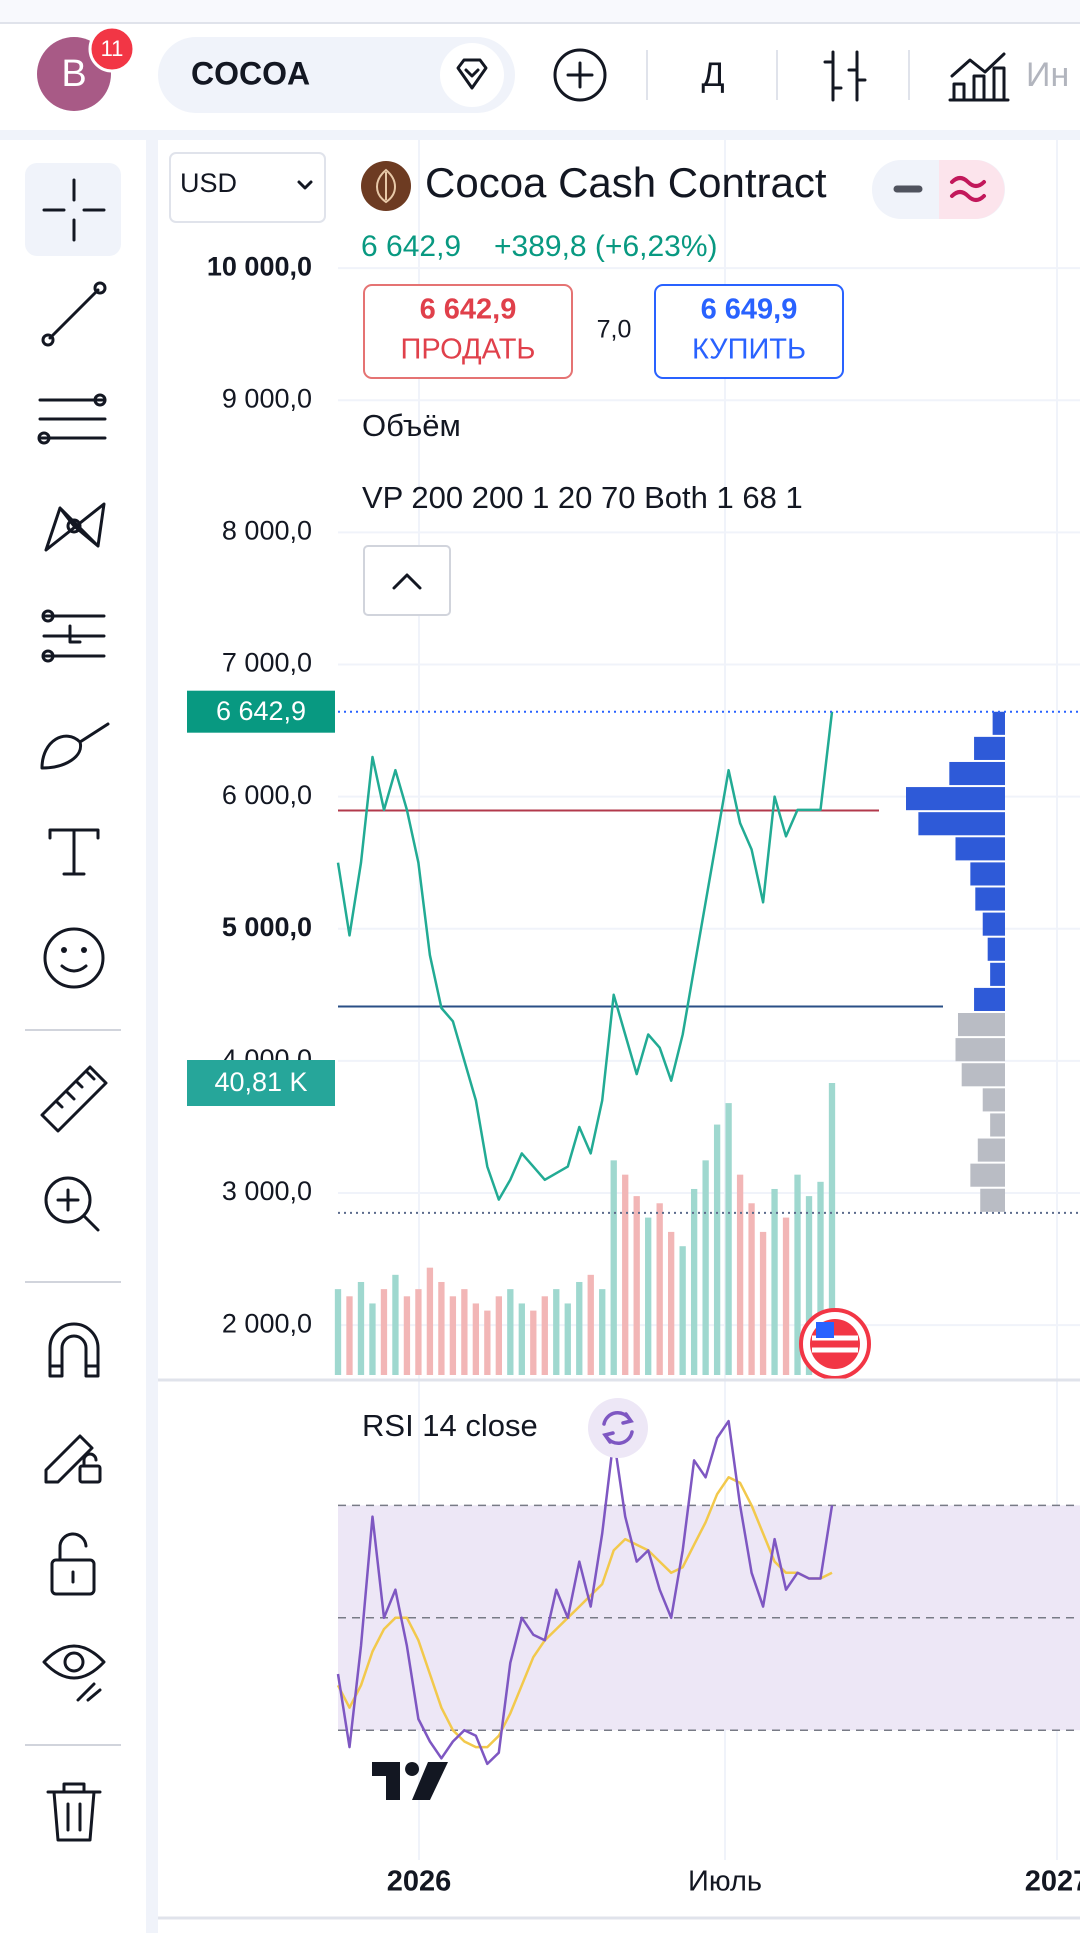  Describe the element at coordinates (749, 350) in the screenshot. I see `buy-label: КУПИТЬ` at that location.